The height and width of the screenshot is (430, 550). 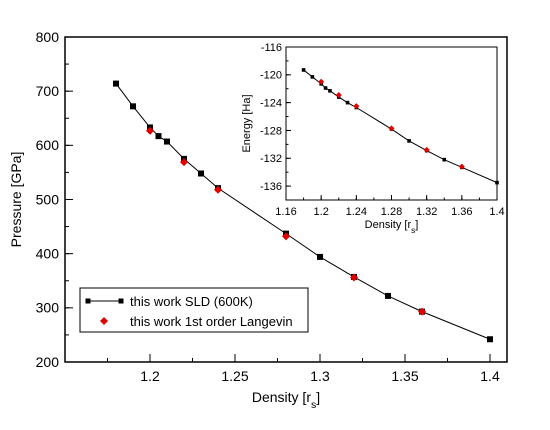 What do you see at coordinates (48, 308) in the screenshot?
I see `main-y-tick-label: 300` at bounding box center [48, 308].